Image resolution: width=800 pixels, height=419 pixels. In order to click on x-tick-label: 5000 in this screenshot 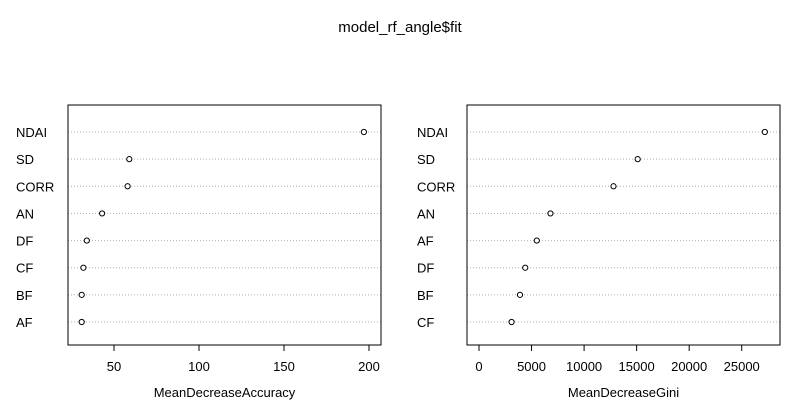, I will do `click(531, 366)`.